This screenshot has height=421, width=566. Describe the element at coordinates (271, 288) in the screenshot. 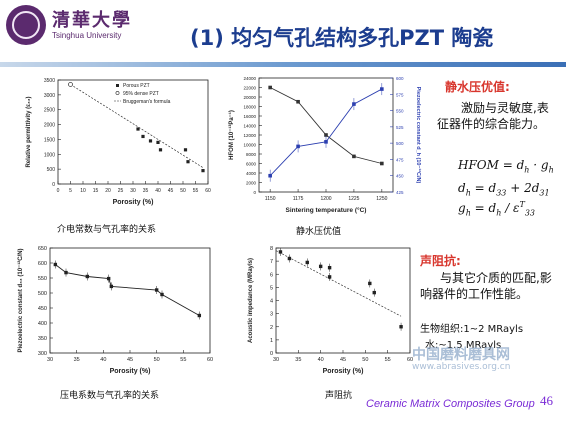

I see `y-tick-label: 5` at that location.